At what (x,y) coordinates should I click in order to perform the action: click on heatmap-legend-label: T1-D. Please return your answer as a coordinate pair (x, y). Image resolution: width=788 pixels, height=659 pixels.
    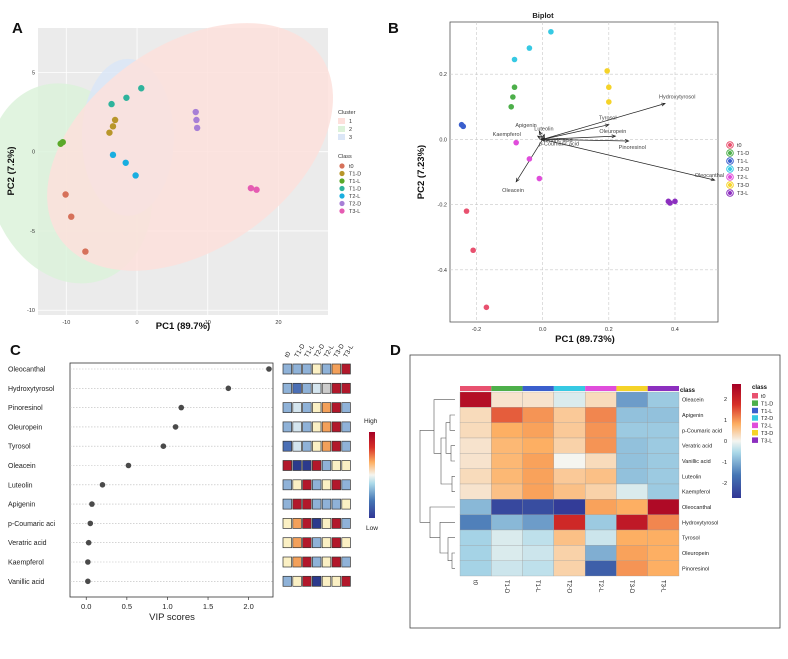
    Looking at the image, I should click on (767, 404).